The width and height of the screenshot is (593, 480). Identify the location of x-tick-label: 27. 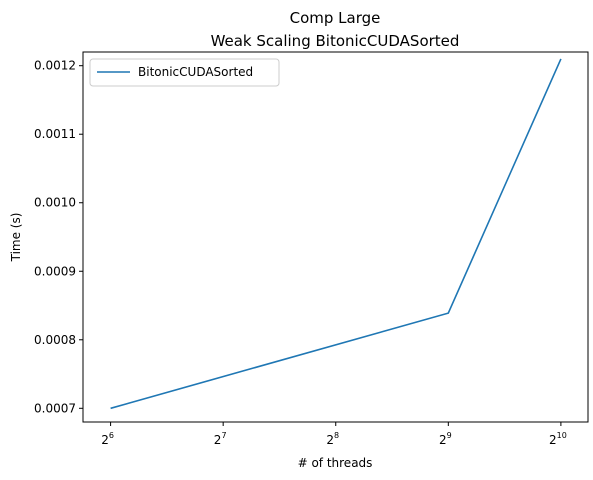
(220, 439).